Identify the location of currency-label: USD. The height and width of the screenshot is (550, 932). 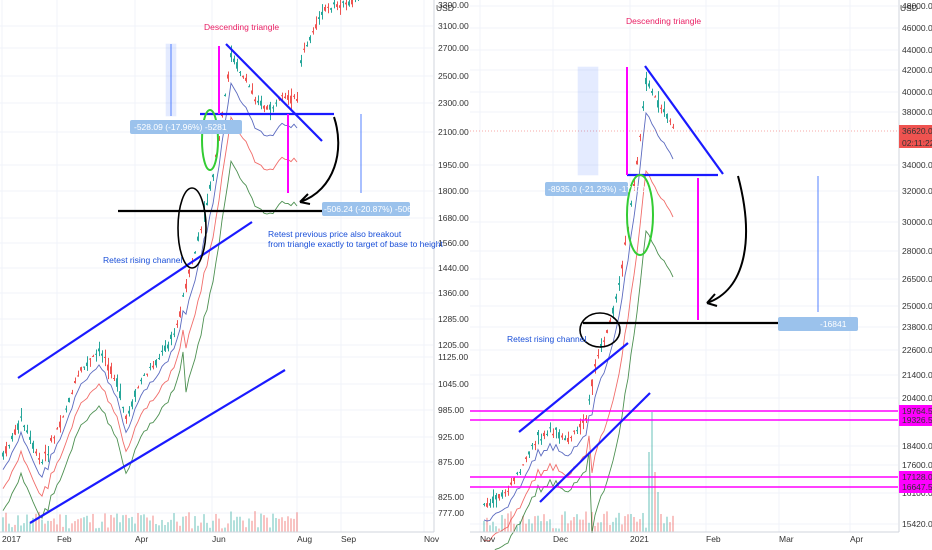
(909, 8).